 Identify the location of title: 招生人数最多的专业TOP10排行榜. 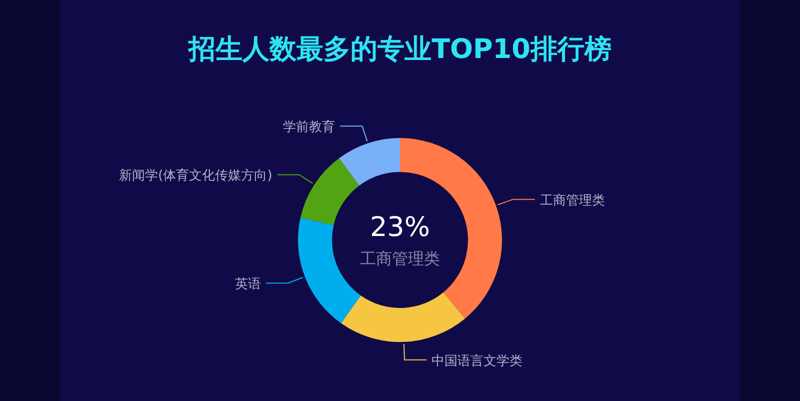
(400, 49).